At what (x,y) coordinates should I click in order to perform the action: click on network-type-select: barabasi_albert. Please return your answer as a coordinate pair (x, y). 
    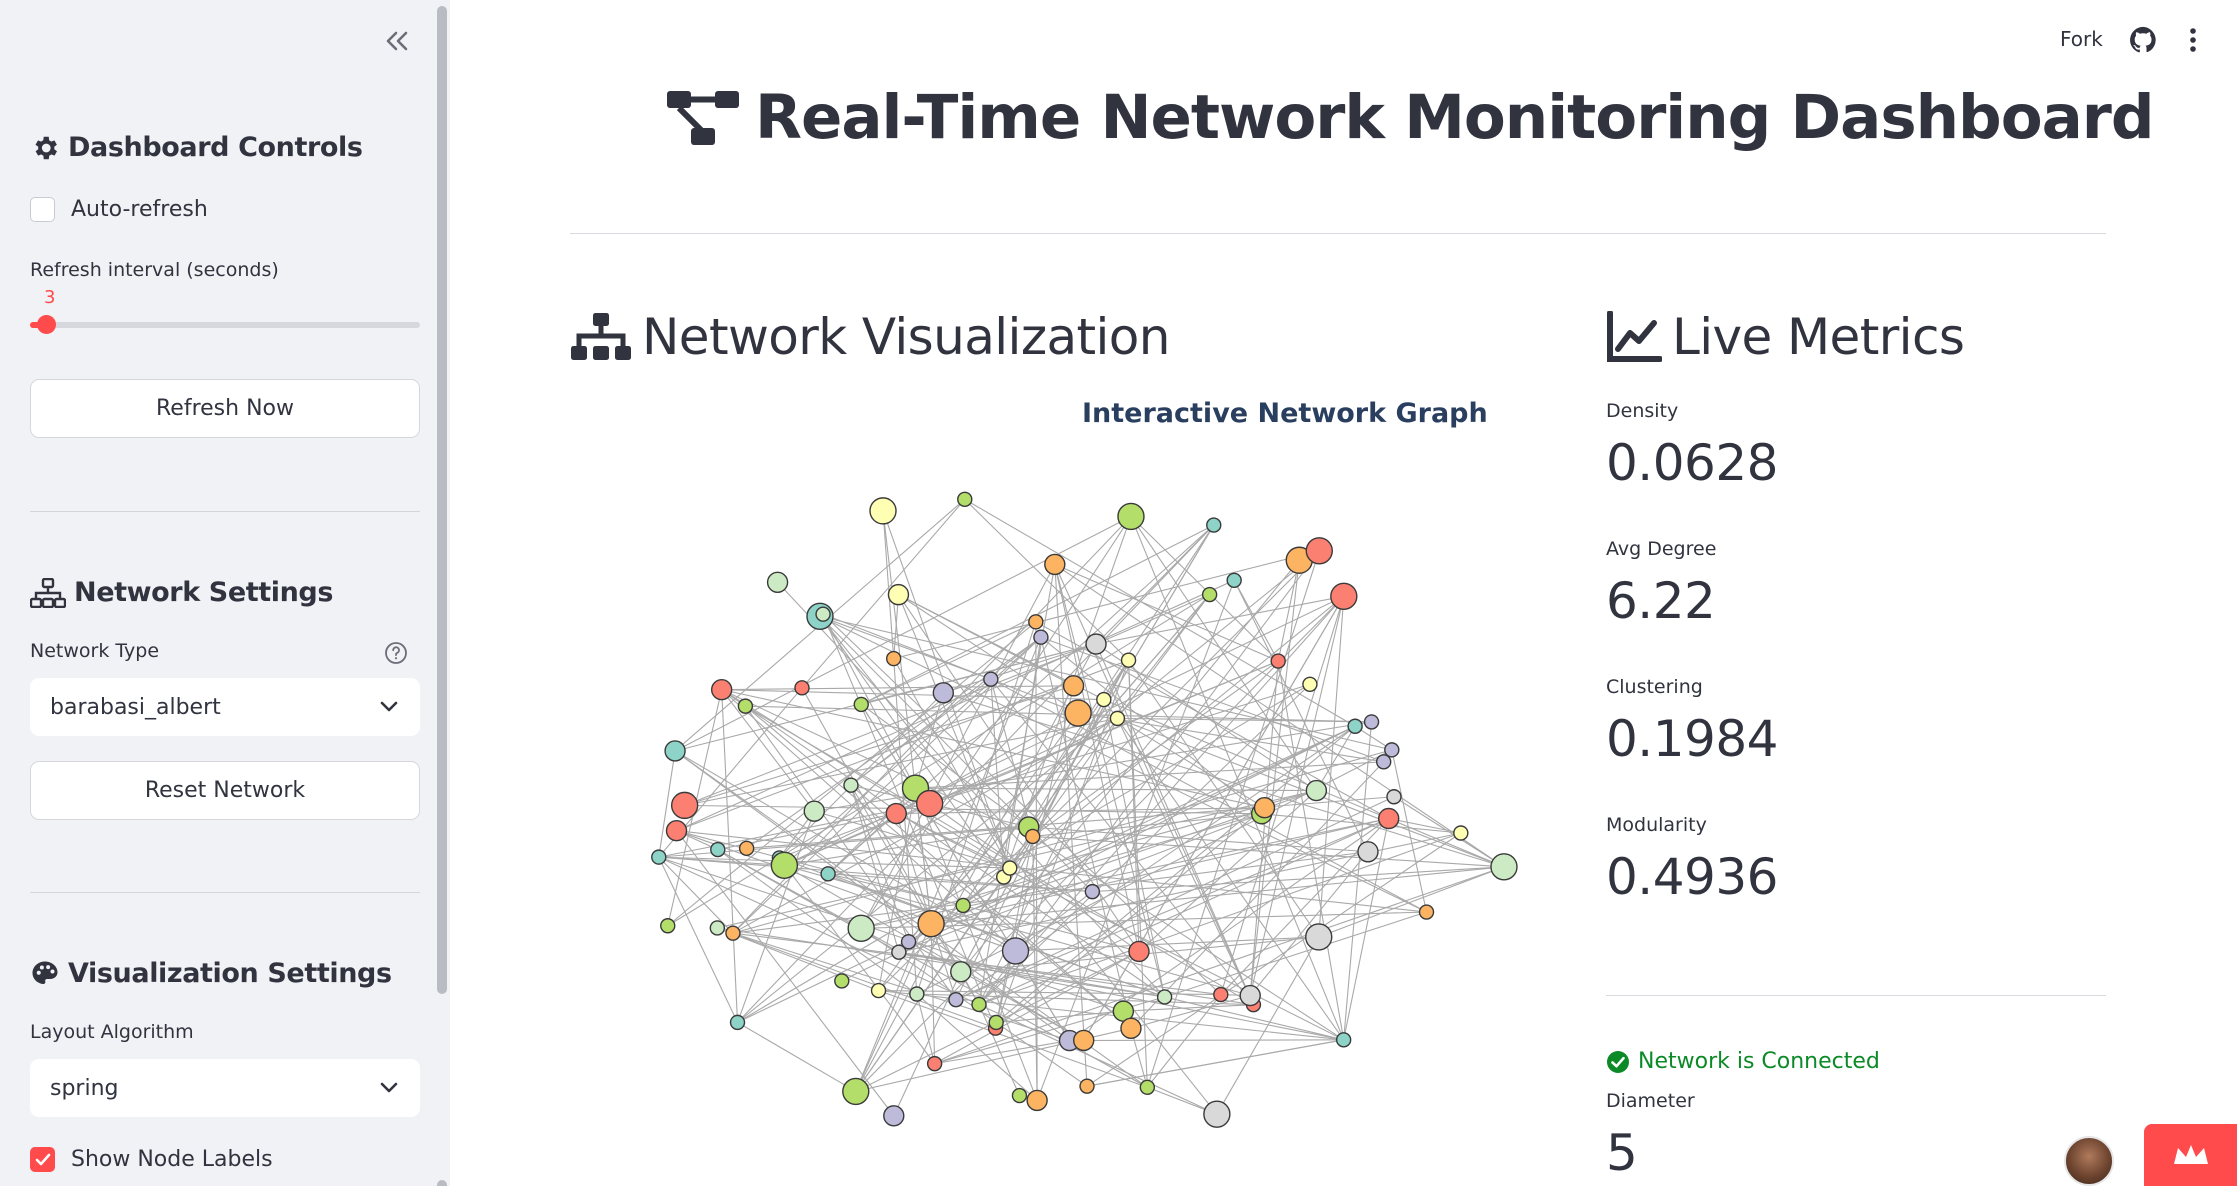
    Looking at the image, I should click on (225, 707).